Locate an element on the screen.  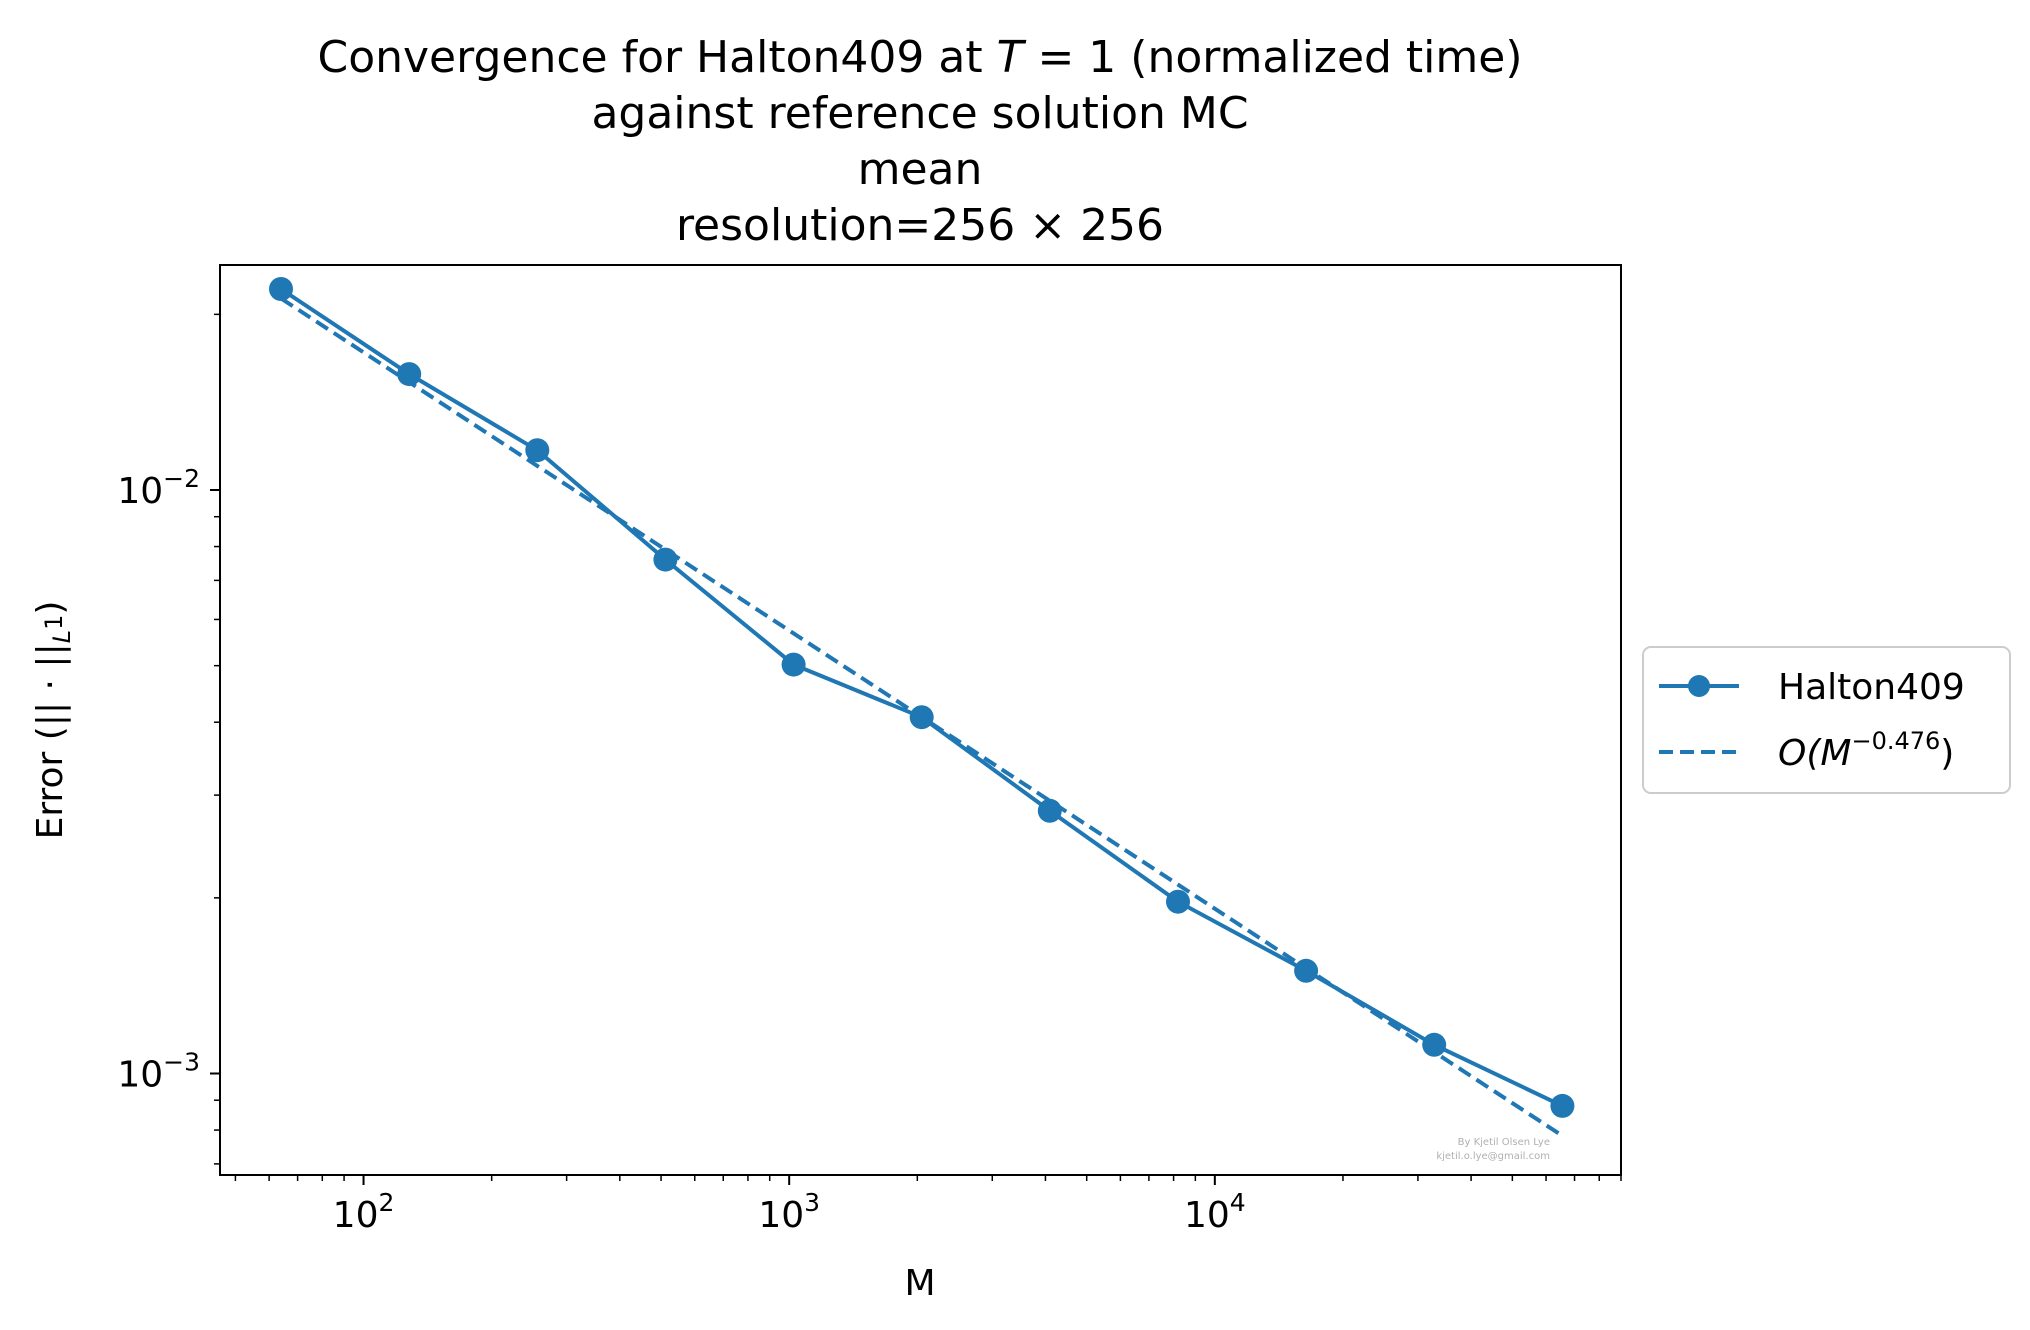
x-axis-ticks is located at coordinates (928, 1180).